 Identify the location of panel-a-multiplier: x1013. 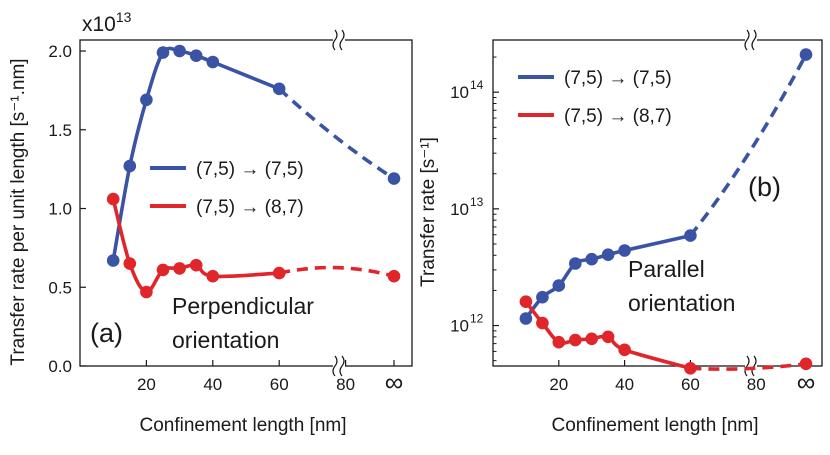
(107, 22).